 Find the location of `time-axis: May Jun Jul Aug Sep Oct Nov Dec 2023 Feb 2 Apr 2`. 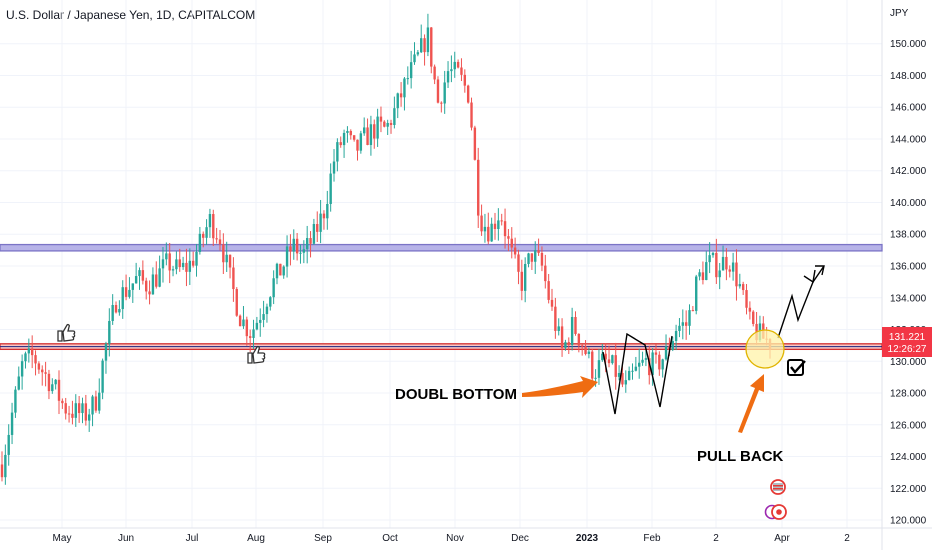

time-axis: May Jun Jul Aug Sep Oct Nov Dec 2023 Feb 2 Apr 2 is located at coordinates (452, 538).